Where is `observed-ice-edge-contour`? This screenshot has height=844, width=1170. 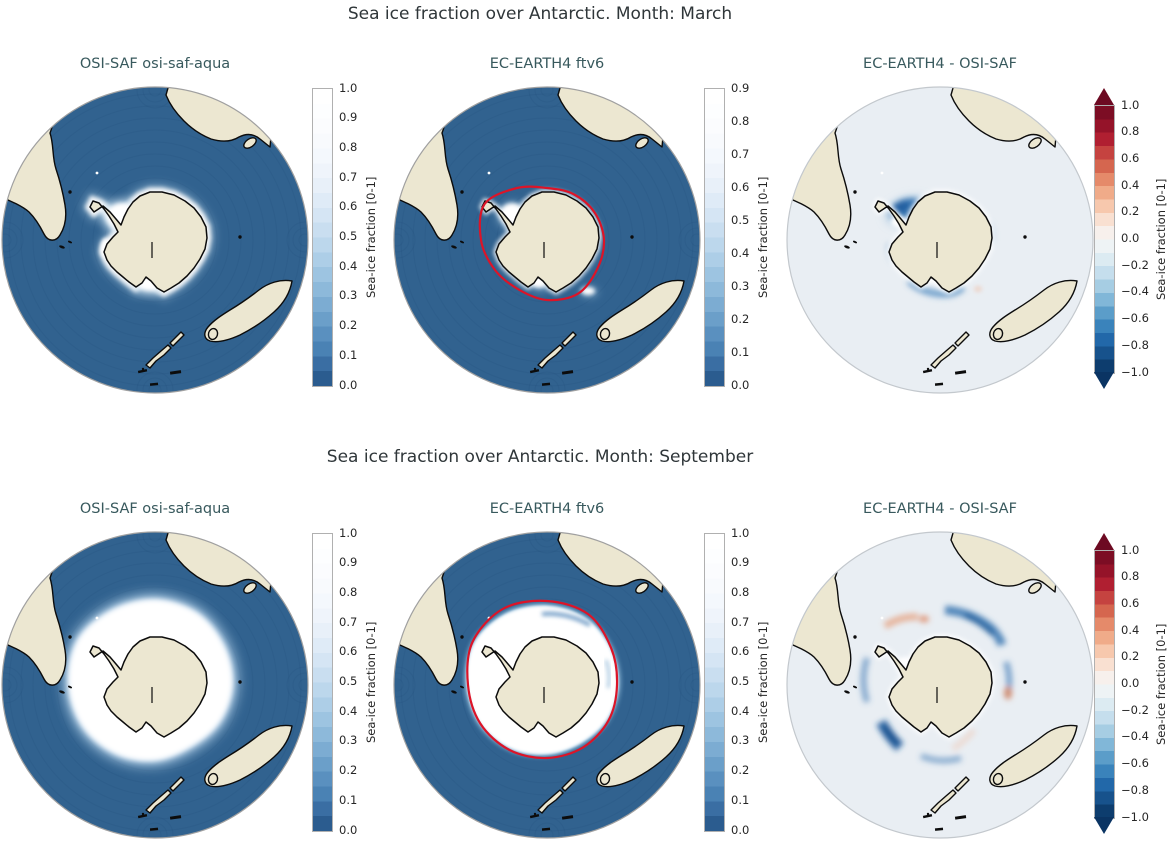
observed-ice-edge-contour is located at coordinates (542, 679).